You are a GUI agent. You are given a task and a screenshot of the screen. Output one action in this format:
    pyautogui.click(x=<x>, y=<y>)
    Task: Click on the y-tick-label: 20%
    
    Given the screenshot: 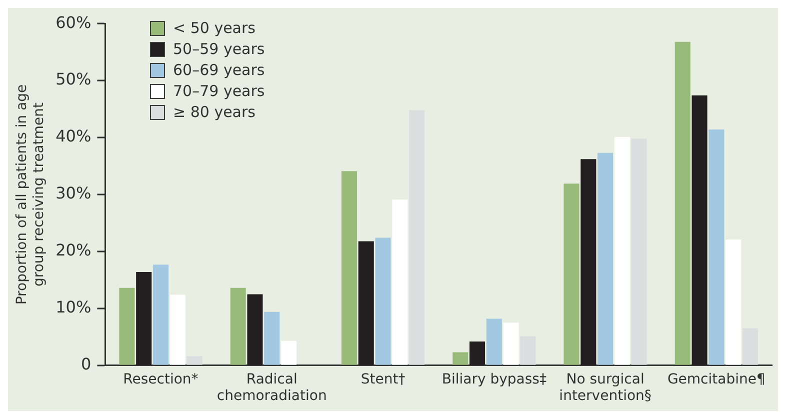 What is the action you would take?
    pyautogui.click(x=74, y=250)
    